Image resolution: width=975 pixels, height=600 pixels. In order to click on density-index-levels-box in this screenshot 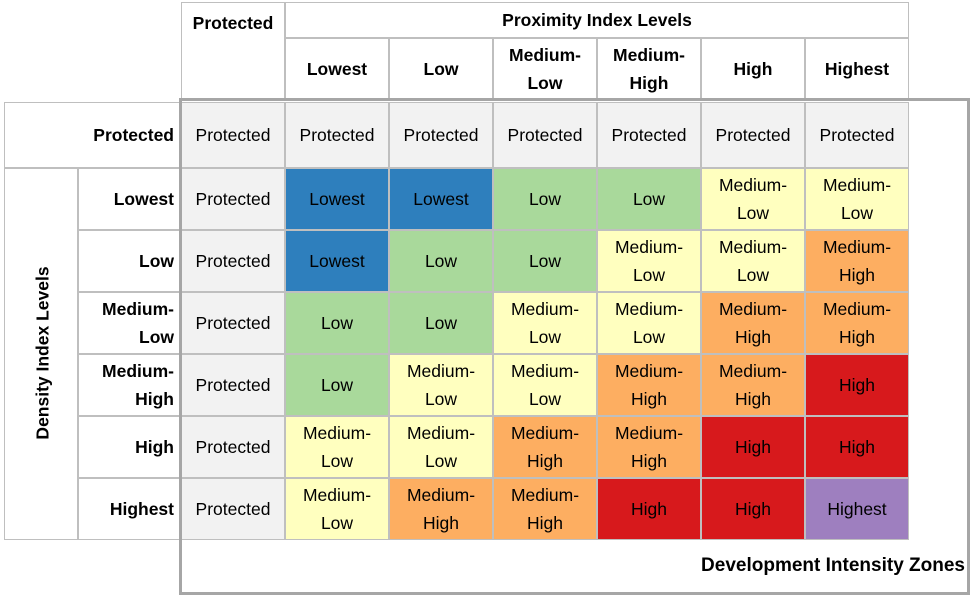, I will do `click(41, 354)`.